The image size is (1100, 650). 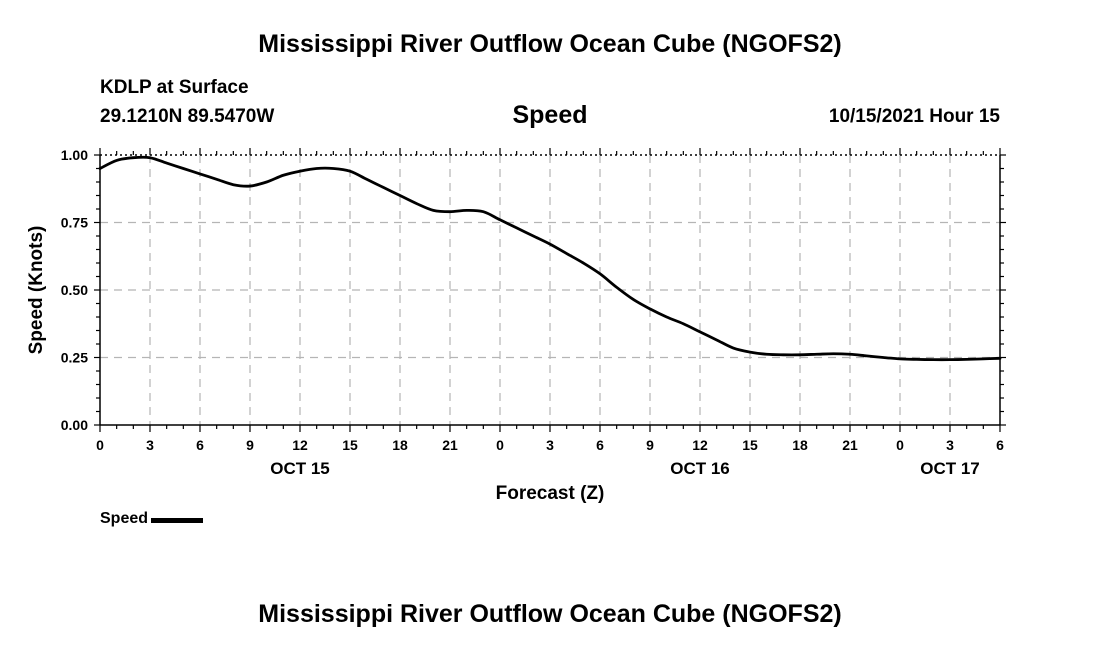 I want to click on station-label: KDLP at Surface, so click(x=174, y=87).